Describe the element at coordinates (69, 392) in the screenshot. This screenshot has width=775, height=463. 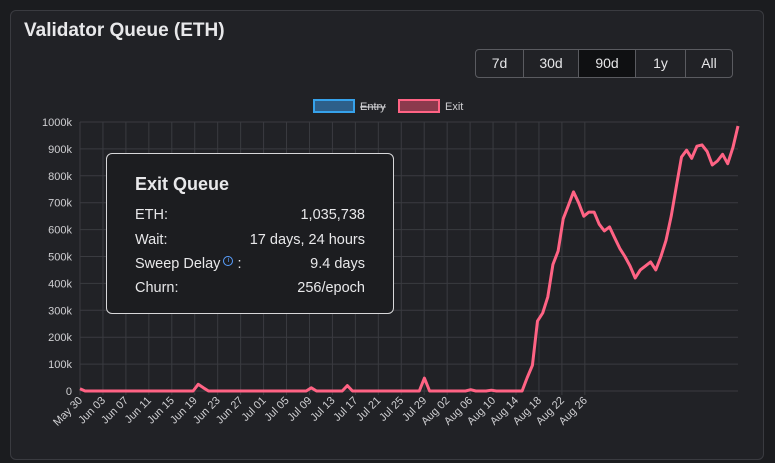
I see `y-tick-label: 0` at that location.